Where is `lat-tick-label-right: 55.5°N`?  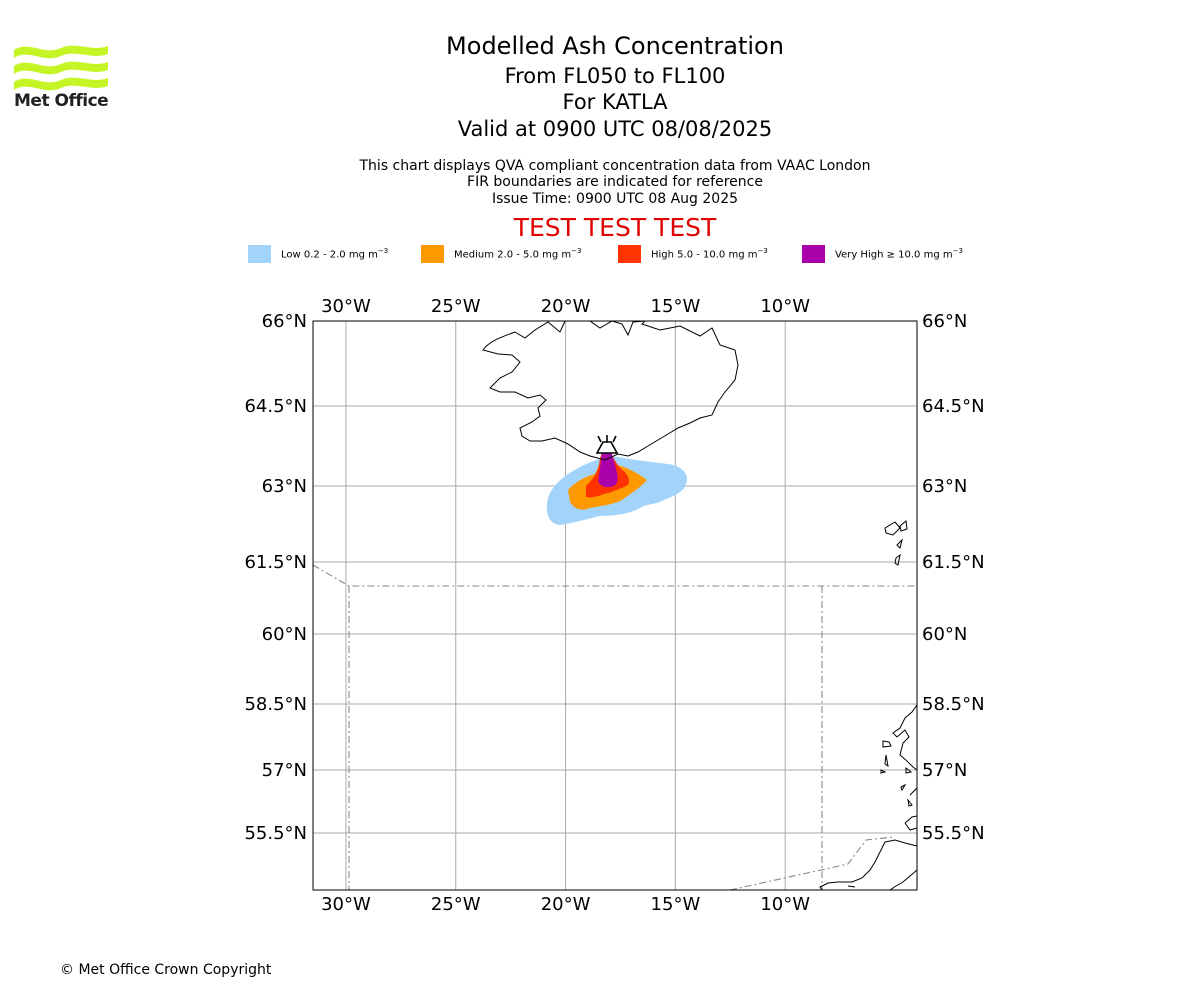 lat-tick-label-right: 55.5°N is located at coordinates (953, 833).